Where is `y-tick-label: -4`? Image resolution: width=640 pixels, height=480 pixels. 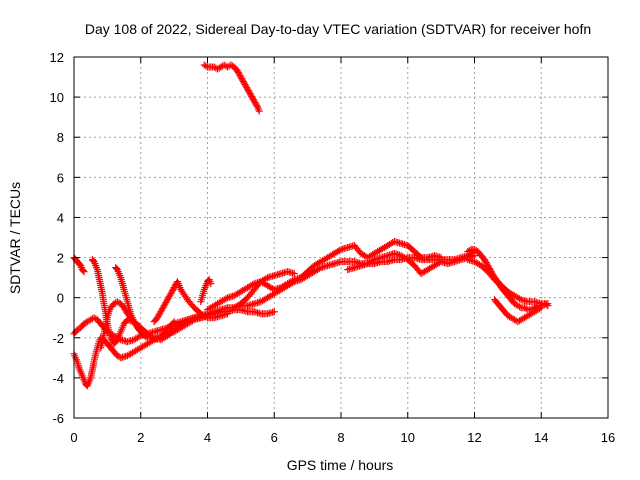 y-tick-label: -4 is located at coordinates (58, 378).